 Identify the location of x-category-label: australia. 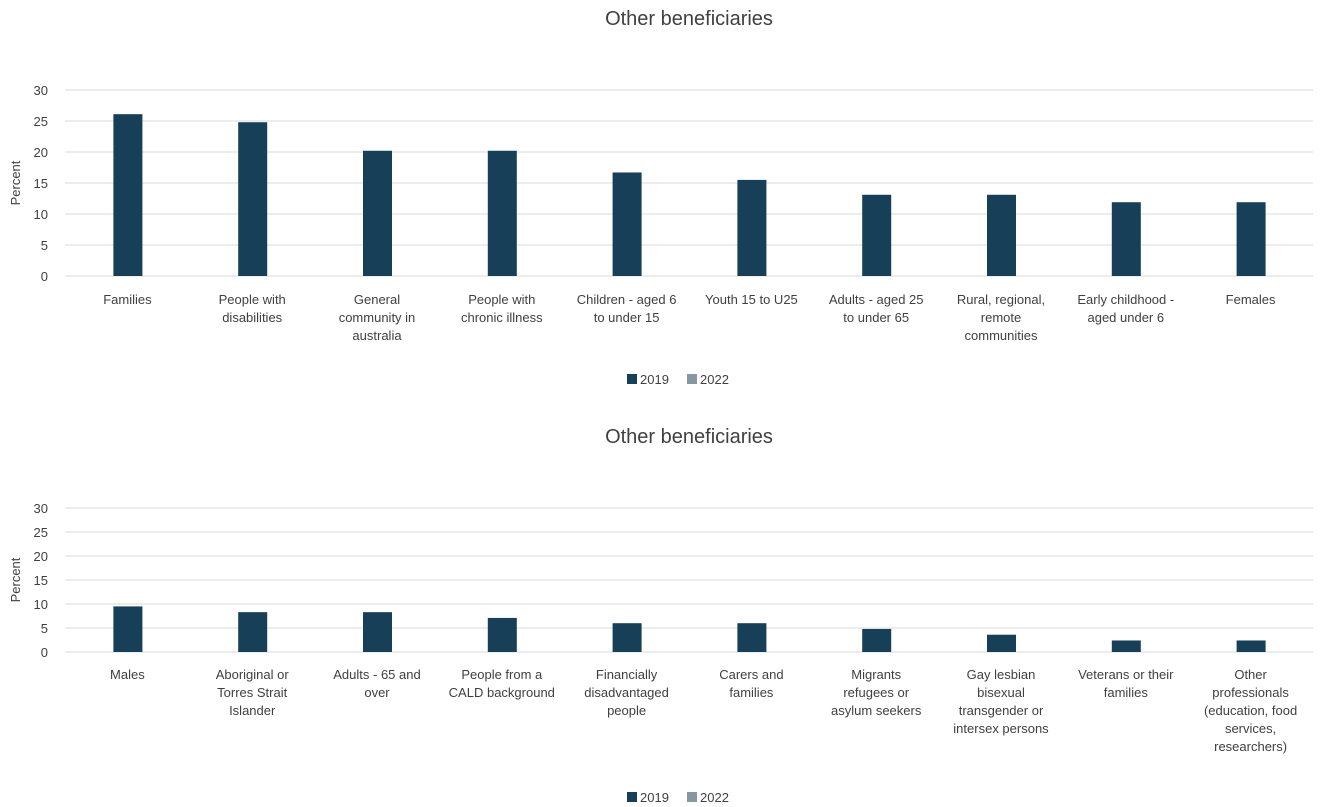
(377, 335).